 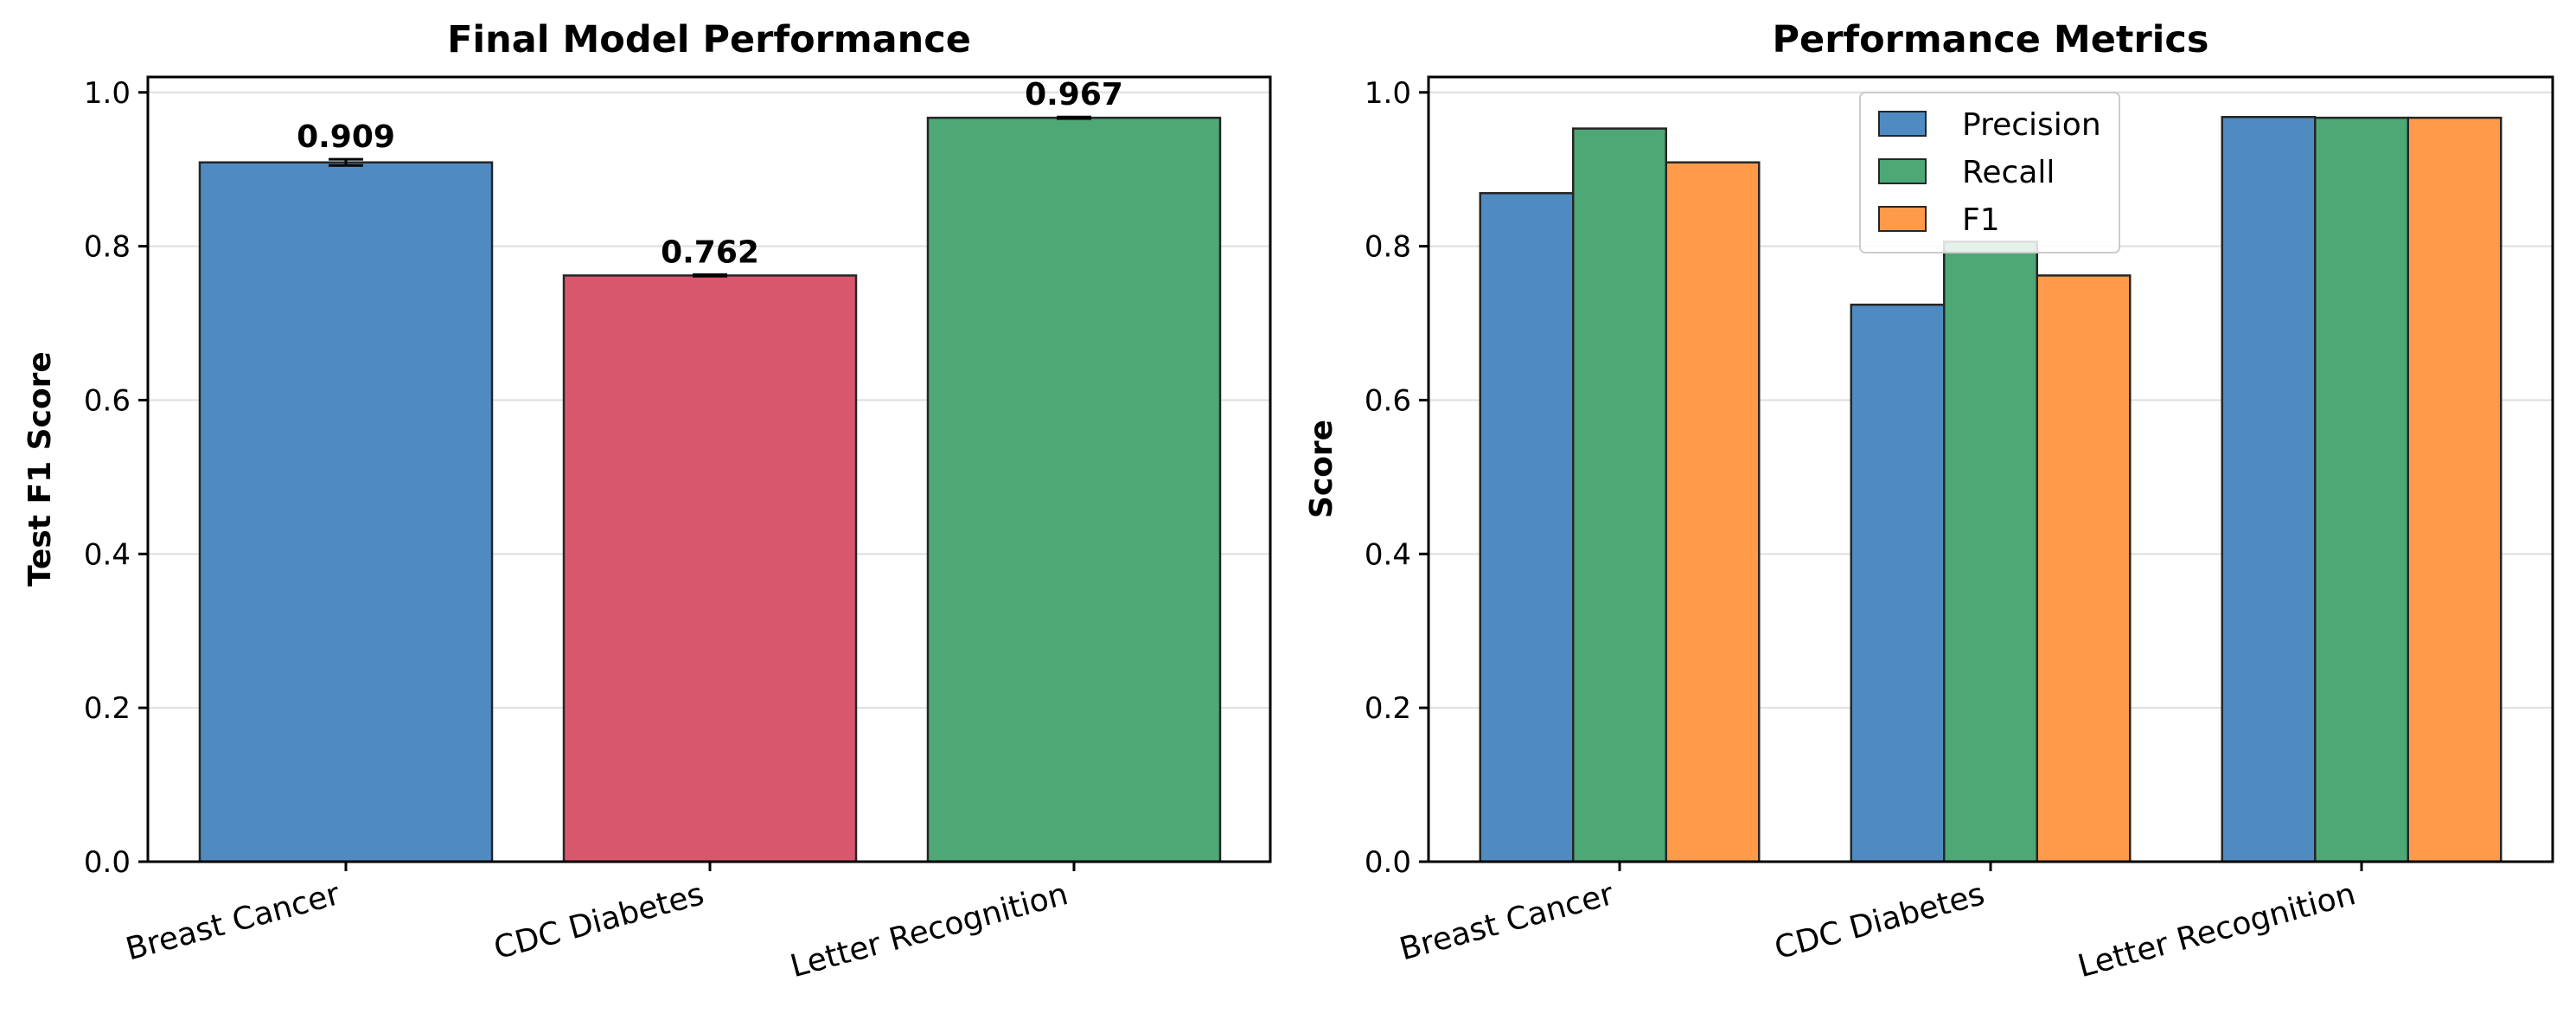 What do you see at coordinates (1322, 469) in the screenshot?
I see `right-y-axis-label: Score` at bounding box center [1322, 469].